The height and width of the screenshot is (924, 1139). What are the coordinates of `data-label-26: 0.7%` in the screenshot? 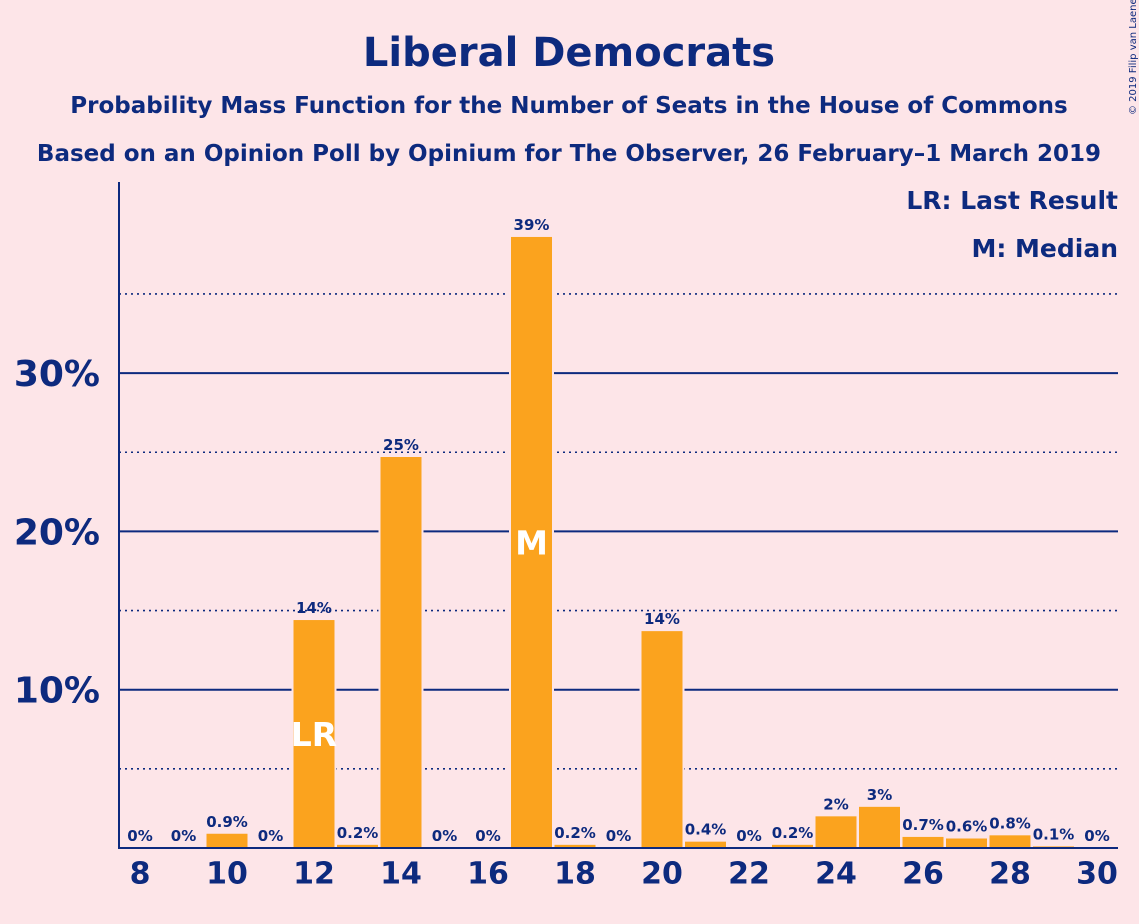 It's located at (923, 825).